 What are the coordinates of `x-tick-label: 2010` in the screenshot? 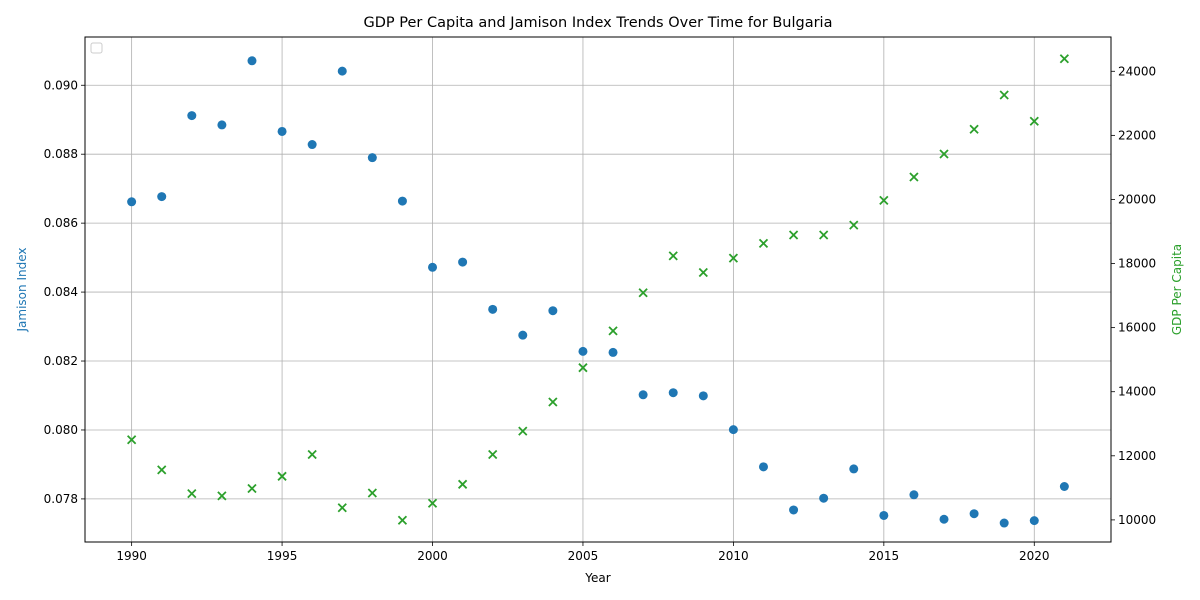 It's located at (733, 556).